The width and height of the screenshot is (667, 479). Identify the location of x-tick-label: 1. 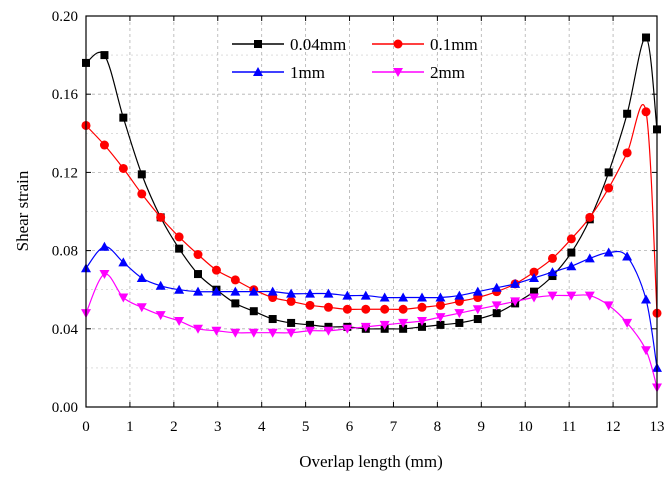
(130, 427).